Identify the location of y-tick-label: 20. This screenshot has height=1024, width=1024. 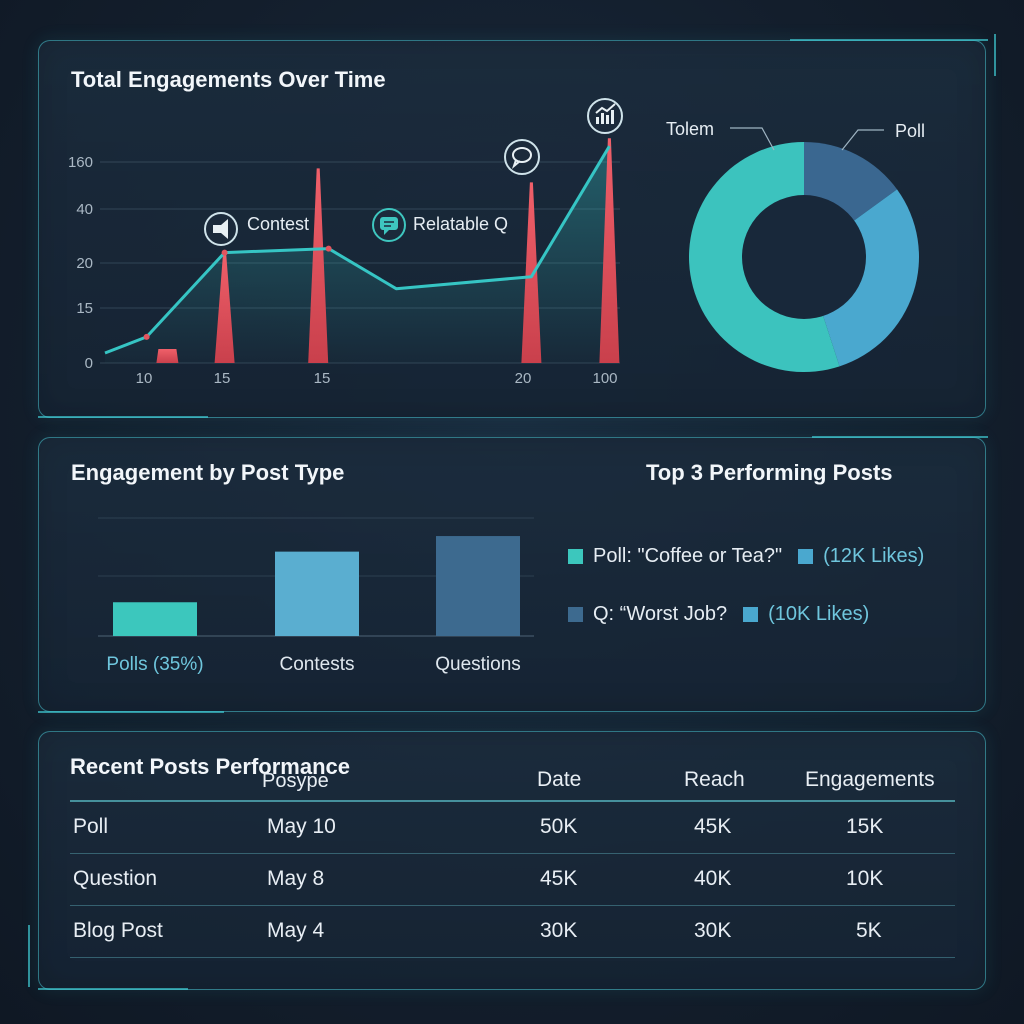
(84, 263).